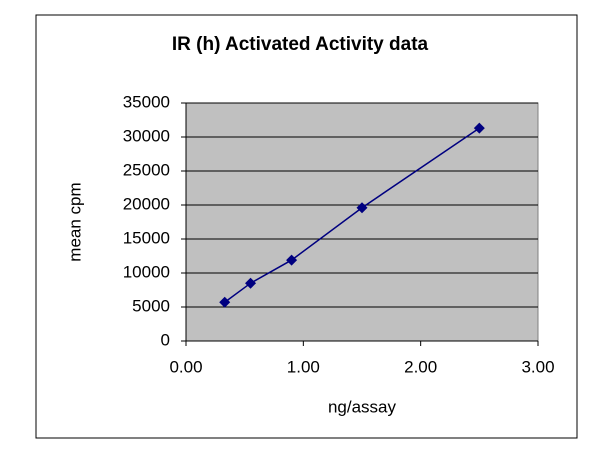  What do you see at coordinates (420, 366) in the screenshot?
I see `x-tick-label: 2.00` at bounding box center [420, 366].